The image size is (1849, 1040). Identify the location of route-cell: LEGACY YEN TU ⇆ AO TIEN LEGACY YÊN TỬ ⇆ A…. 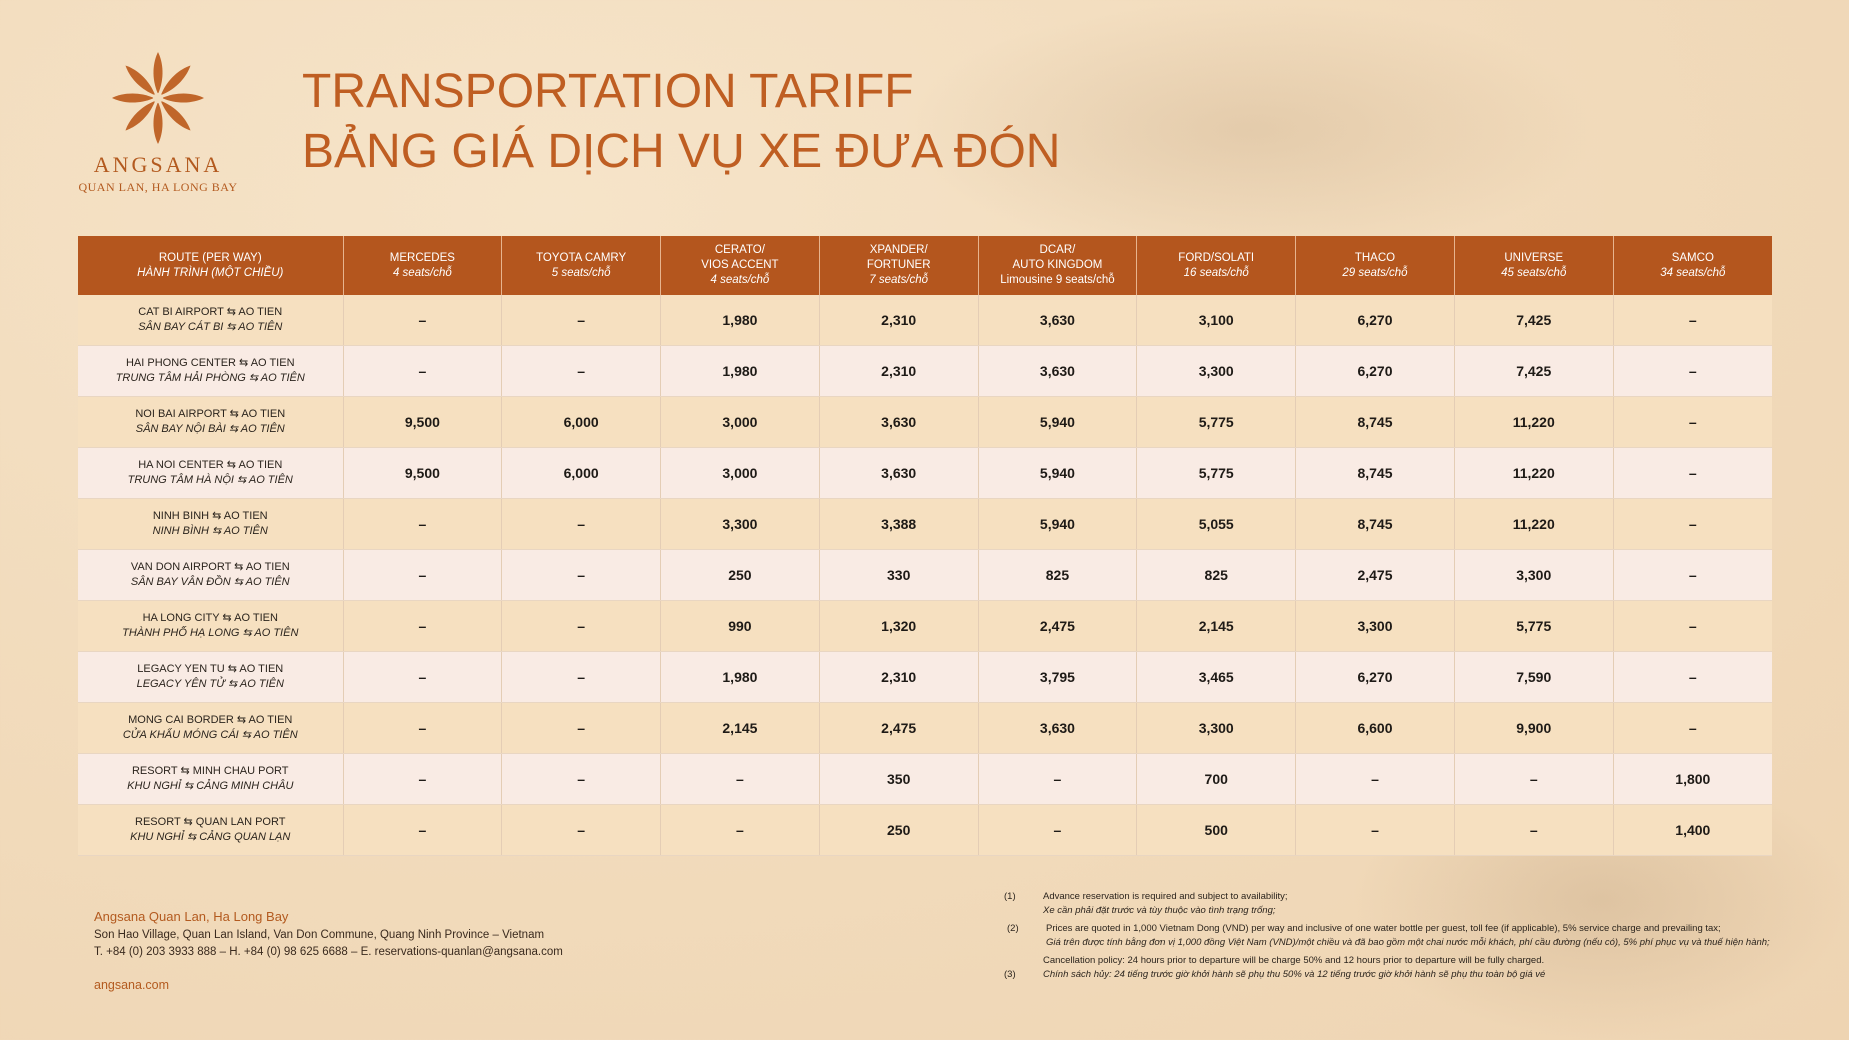
(211, 677).